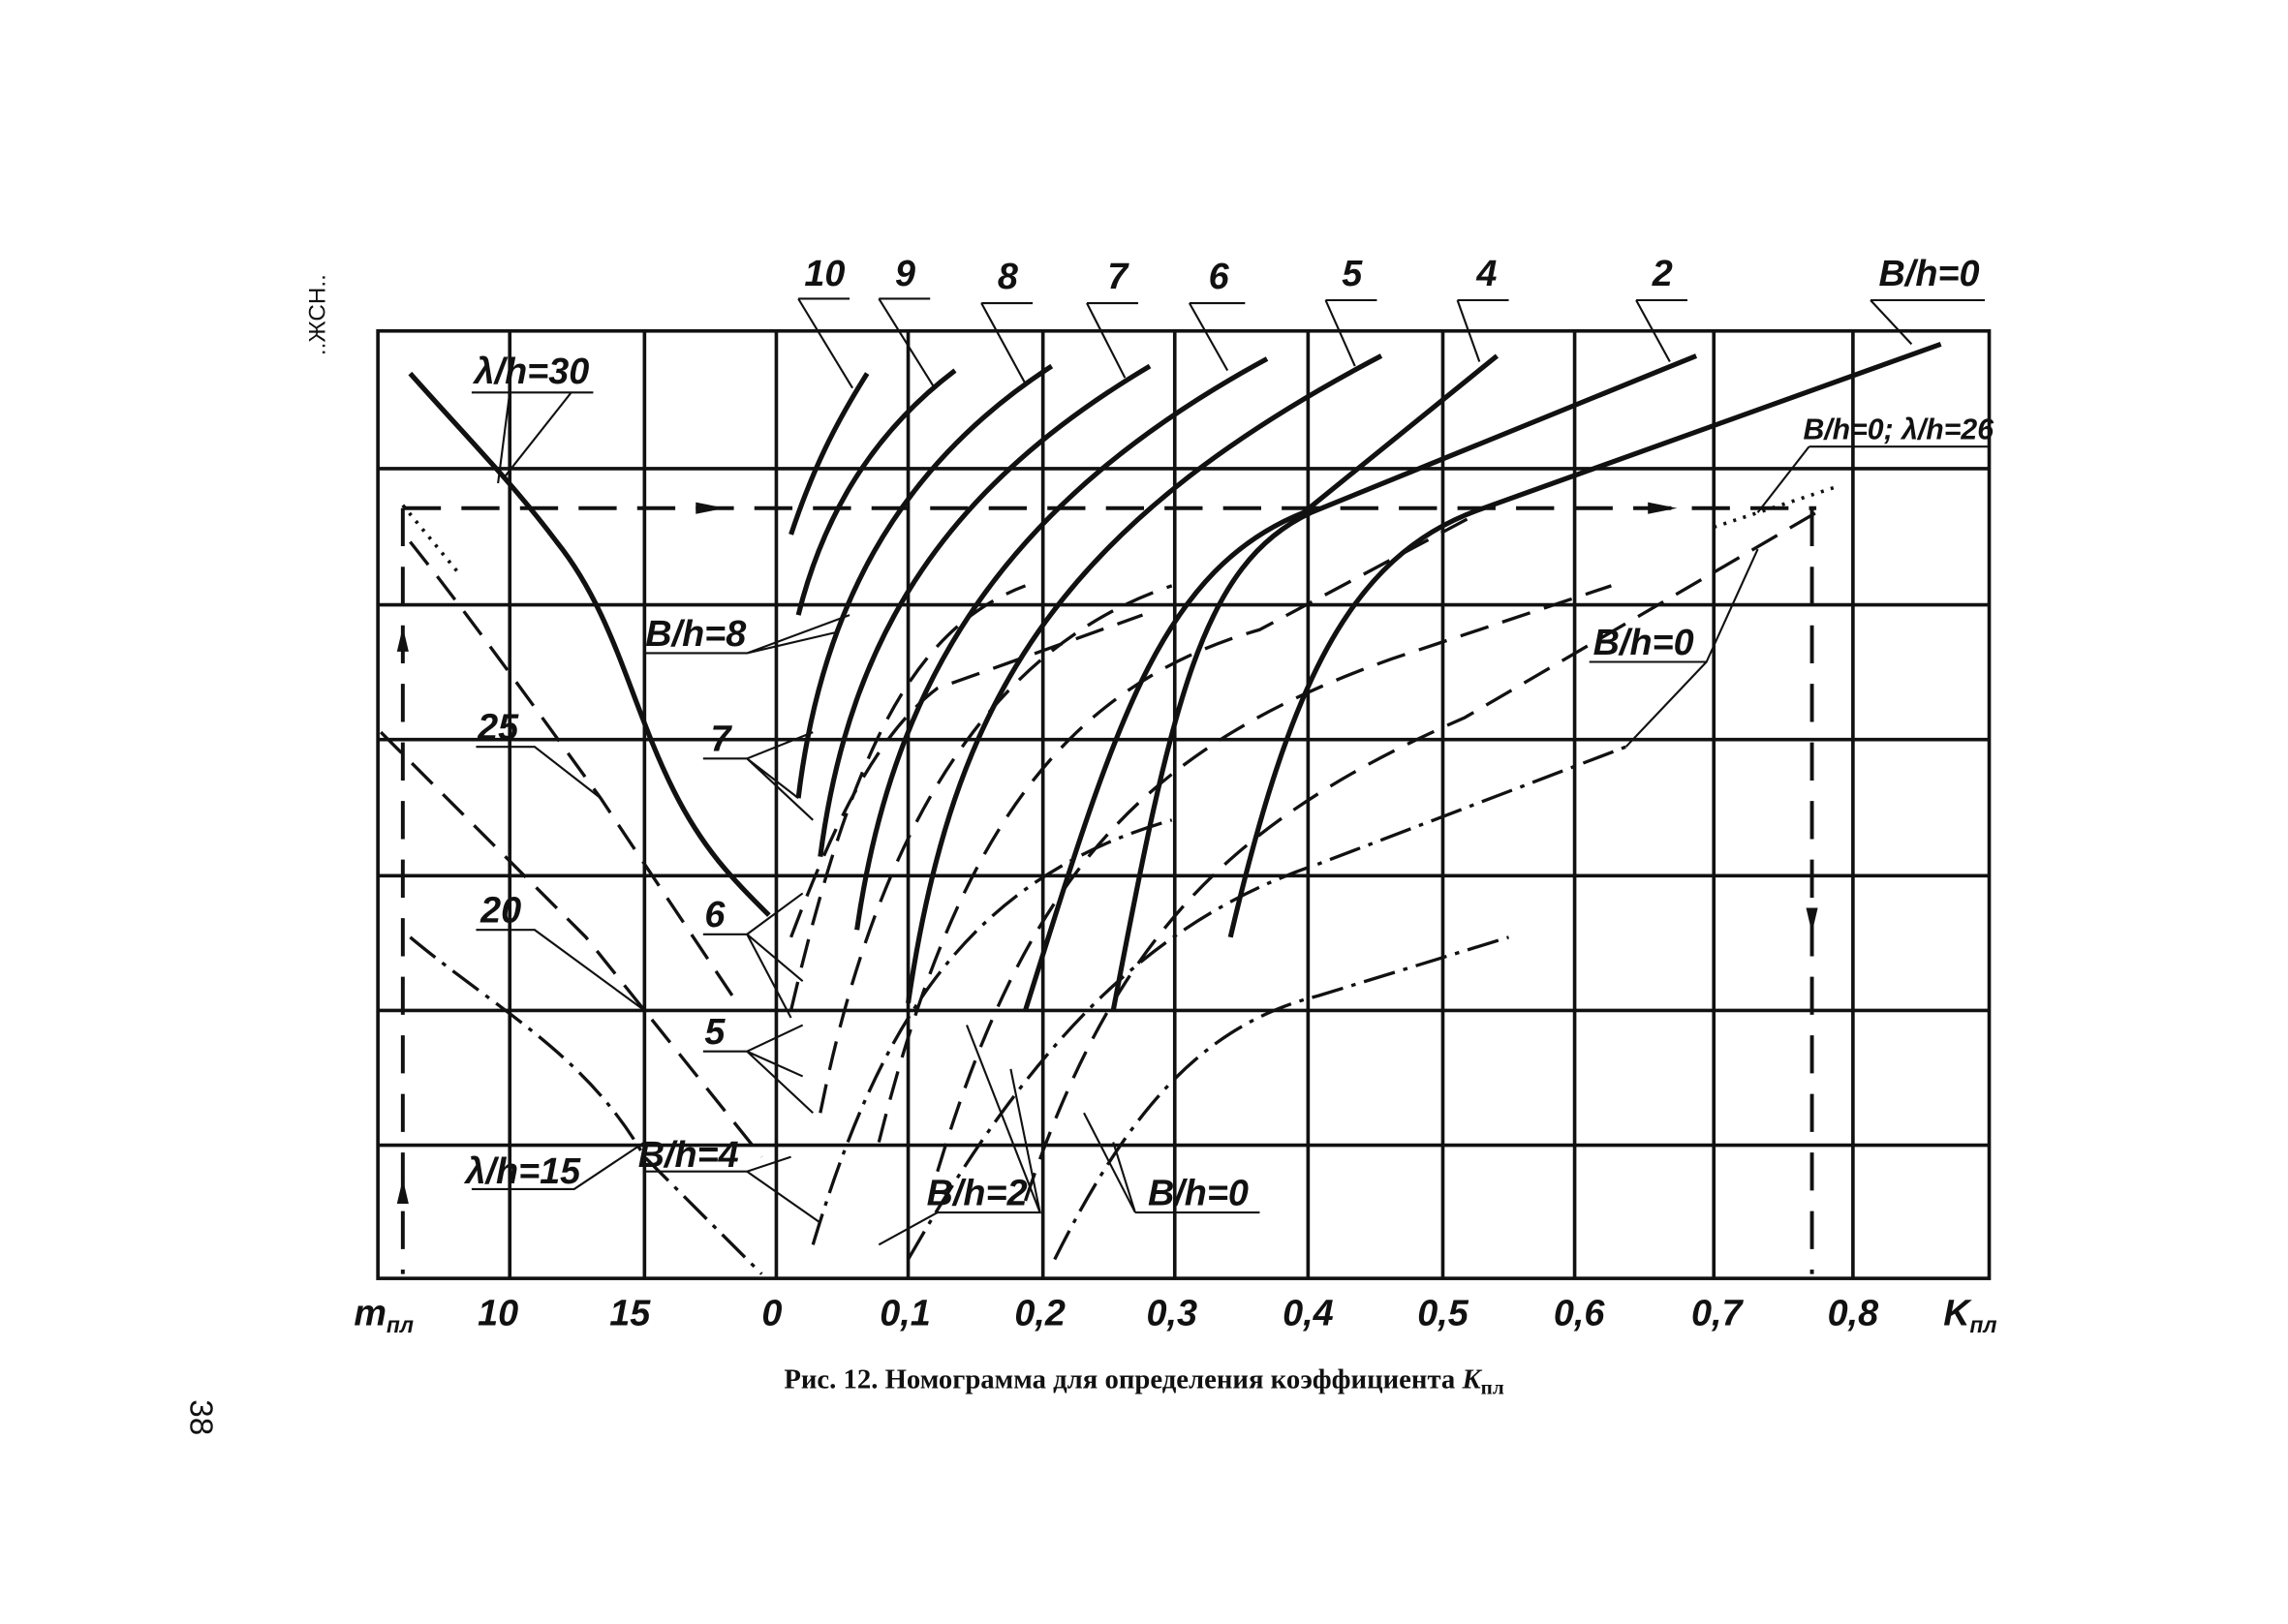  What do you see at coordinates (1929, 274) in the screenshot?
I see `curve-number: B/h=0` at bounding box center [1929, 274].